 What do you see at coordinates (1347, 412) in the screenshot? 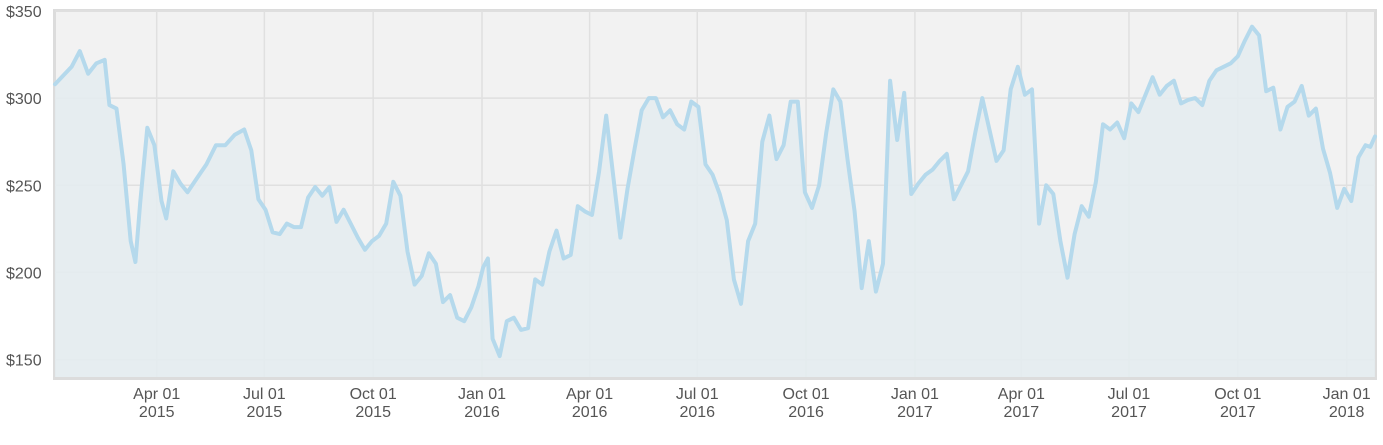
I see `x-tick-year-label: 2018` at bounding box center [1347, 412].